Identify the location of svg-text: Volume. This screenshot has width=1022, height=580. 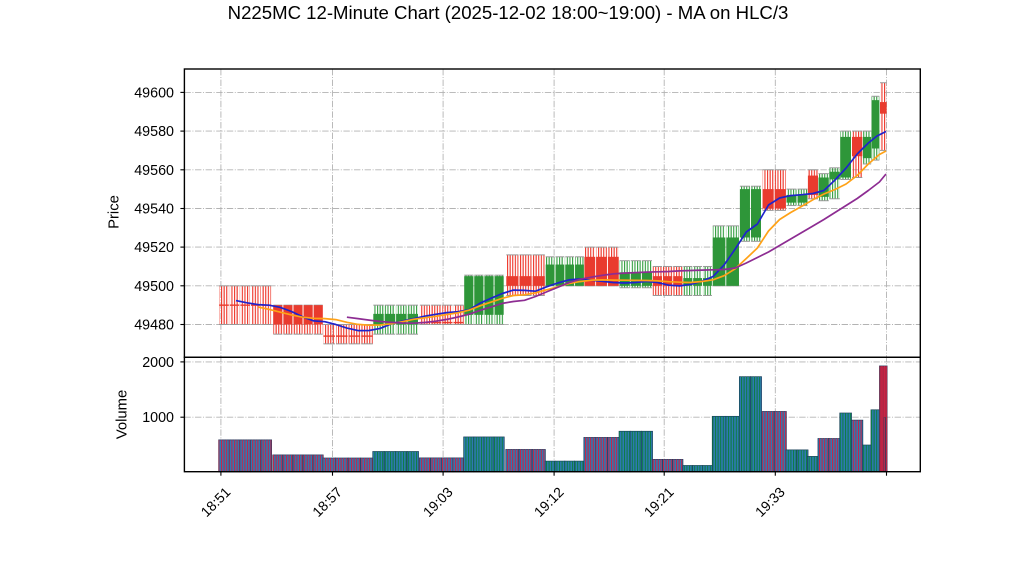
(123, 414).